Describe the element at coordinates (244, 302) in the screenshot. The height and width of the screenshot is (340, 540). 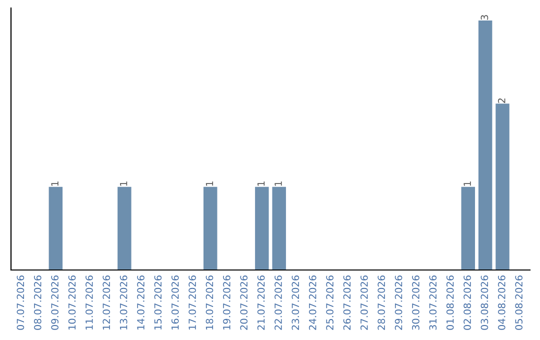
I see `x-tick-label: 20.07.2026` at that location.